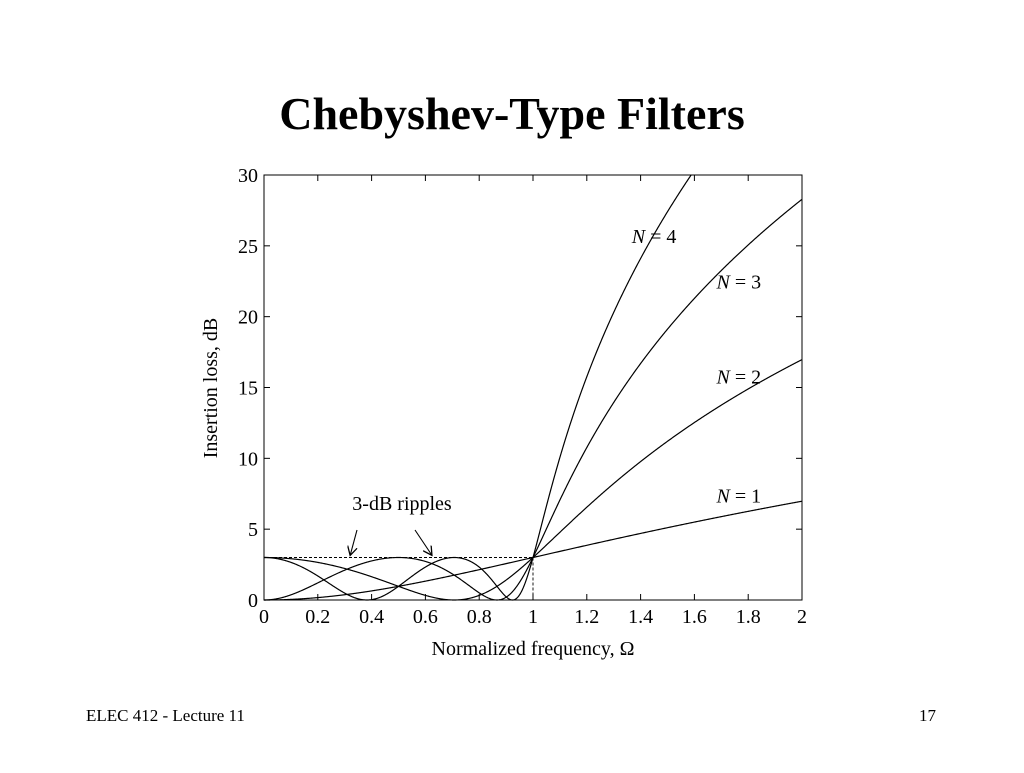 This screenshot has height=773, width=1024. What do you see at coordinates (654, 237) in the screenshot?
I see `series-label-n4: N = 4` at bounding box center [654, 237].